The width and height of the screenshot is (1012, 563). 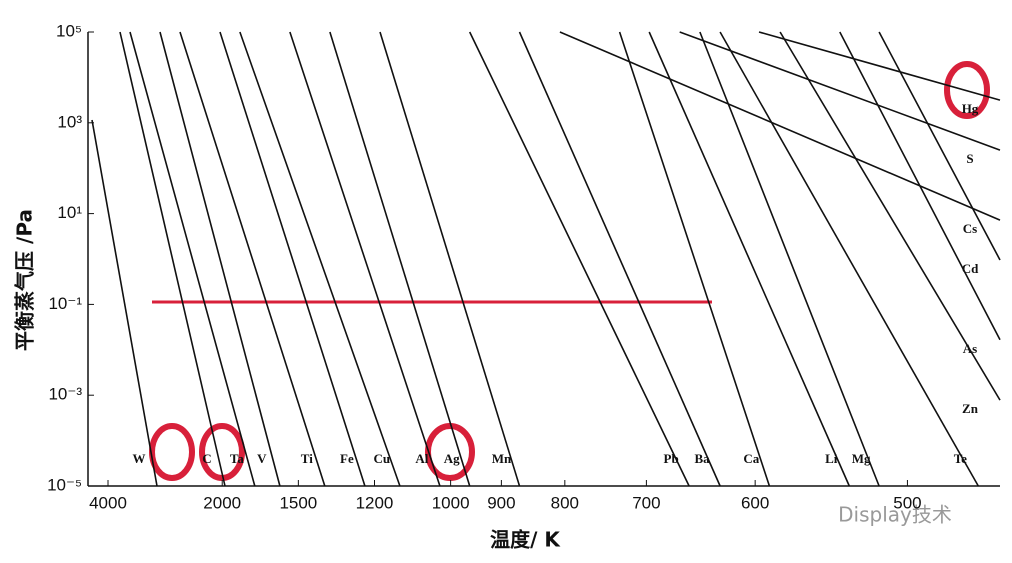 What do you see at coordinates (65, 303) in the screenshot?
I see `y-tick-label: 10⁻¹` at bounding box center [65, 303].